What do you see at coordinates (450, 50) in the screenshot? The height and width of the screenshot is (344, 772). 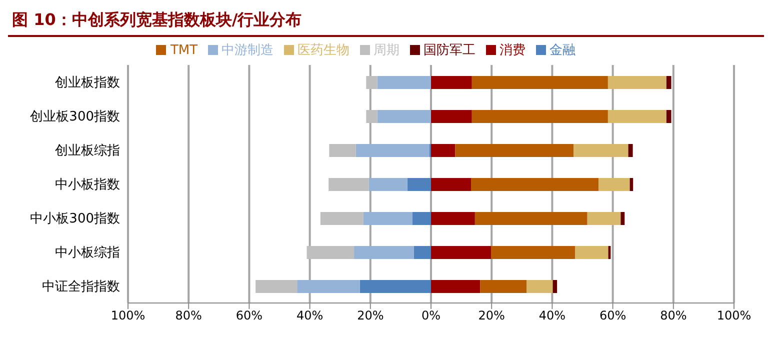 I see `legend-label: 国防军工` at bounding box center [450, 50].